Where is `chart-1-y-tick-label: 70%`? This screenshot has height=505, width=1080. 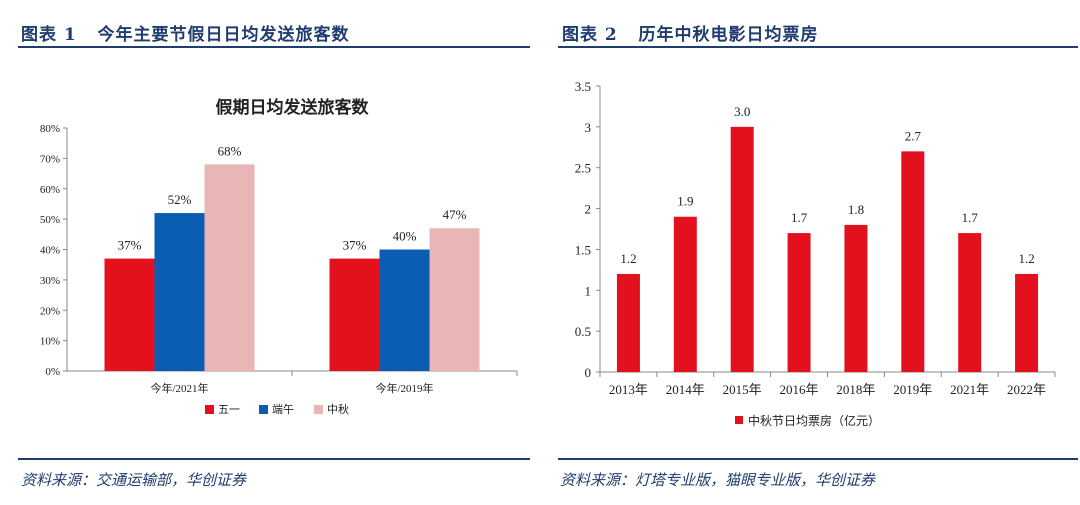
chart-1-y-tick-label: 70% is located at coordinates (50, 159).